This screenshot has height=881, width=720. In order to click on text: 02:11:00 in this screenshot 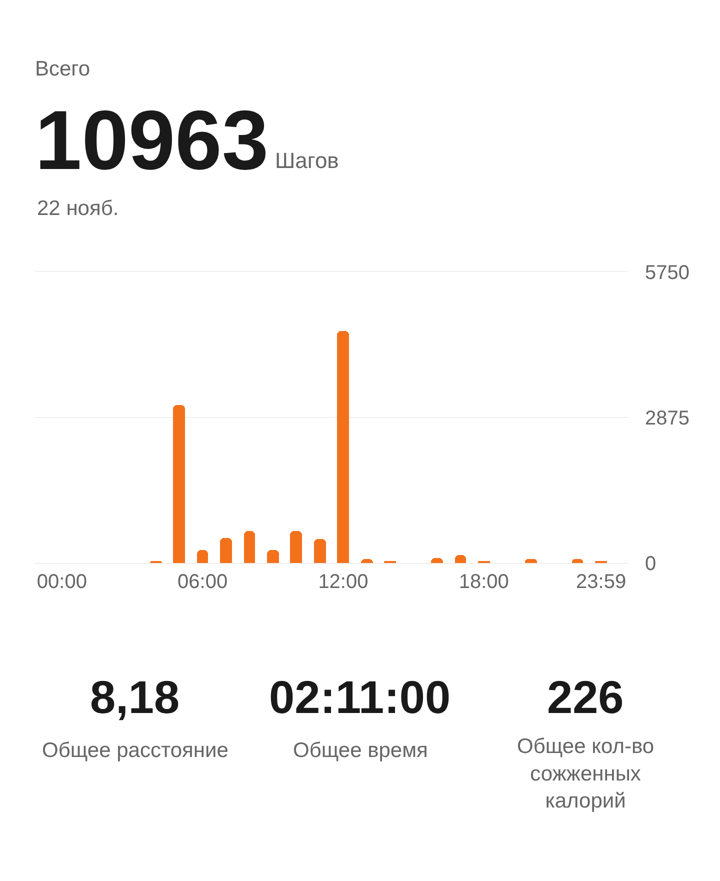, I will do `click(360, 697)`.